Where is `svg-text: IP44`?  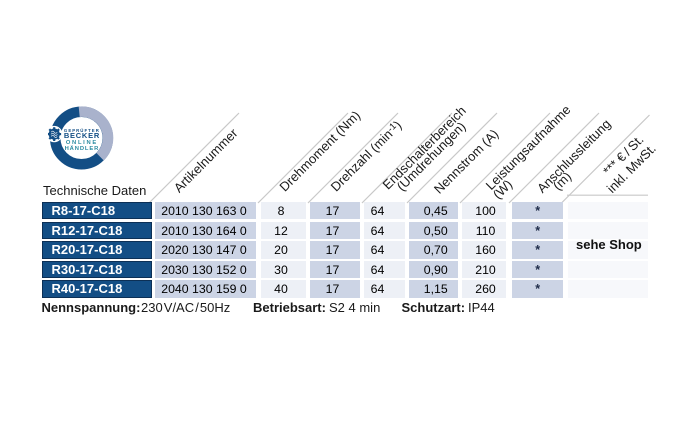 svg-text: IP44 is located at coordinates (481, 307).